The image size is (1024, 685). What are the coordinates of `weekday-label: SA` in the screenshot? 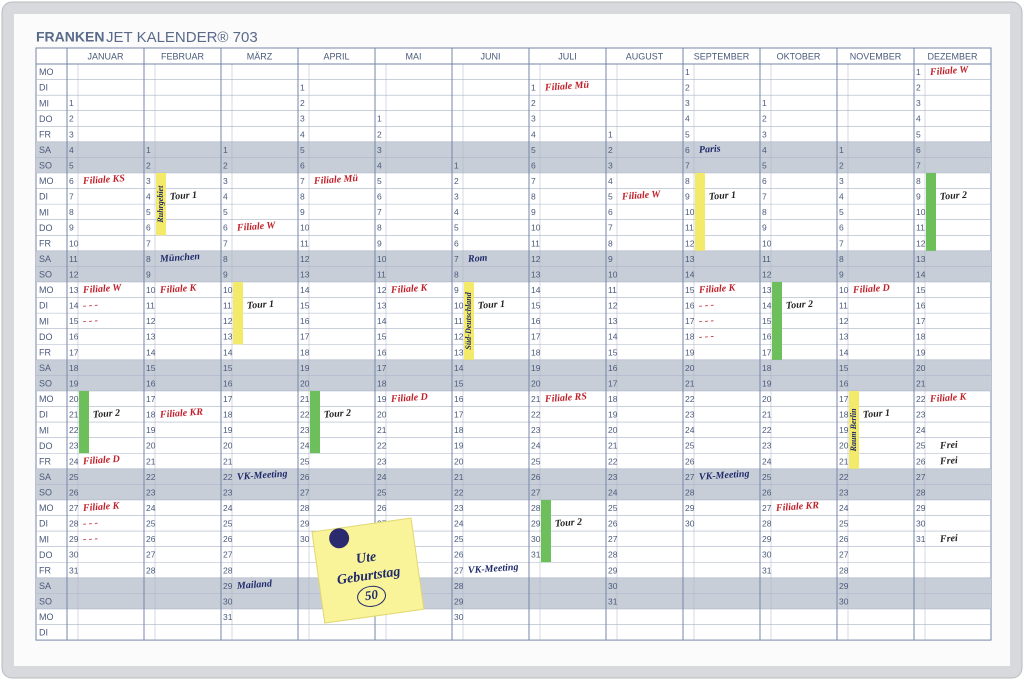 It's located at (45, 368).